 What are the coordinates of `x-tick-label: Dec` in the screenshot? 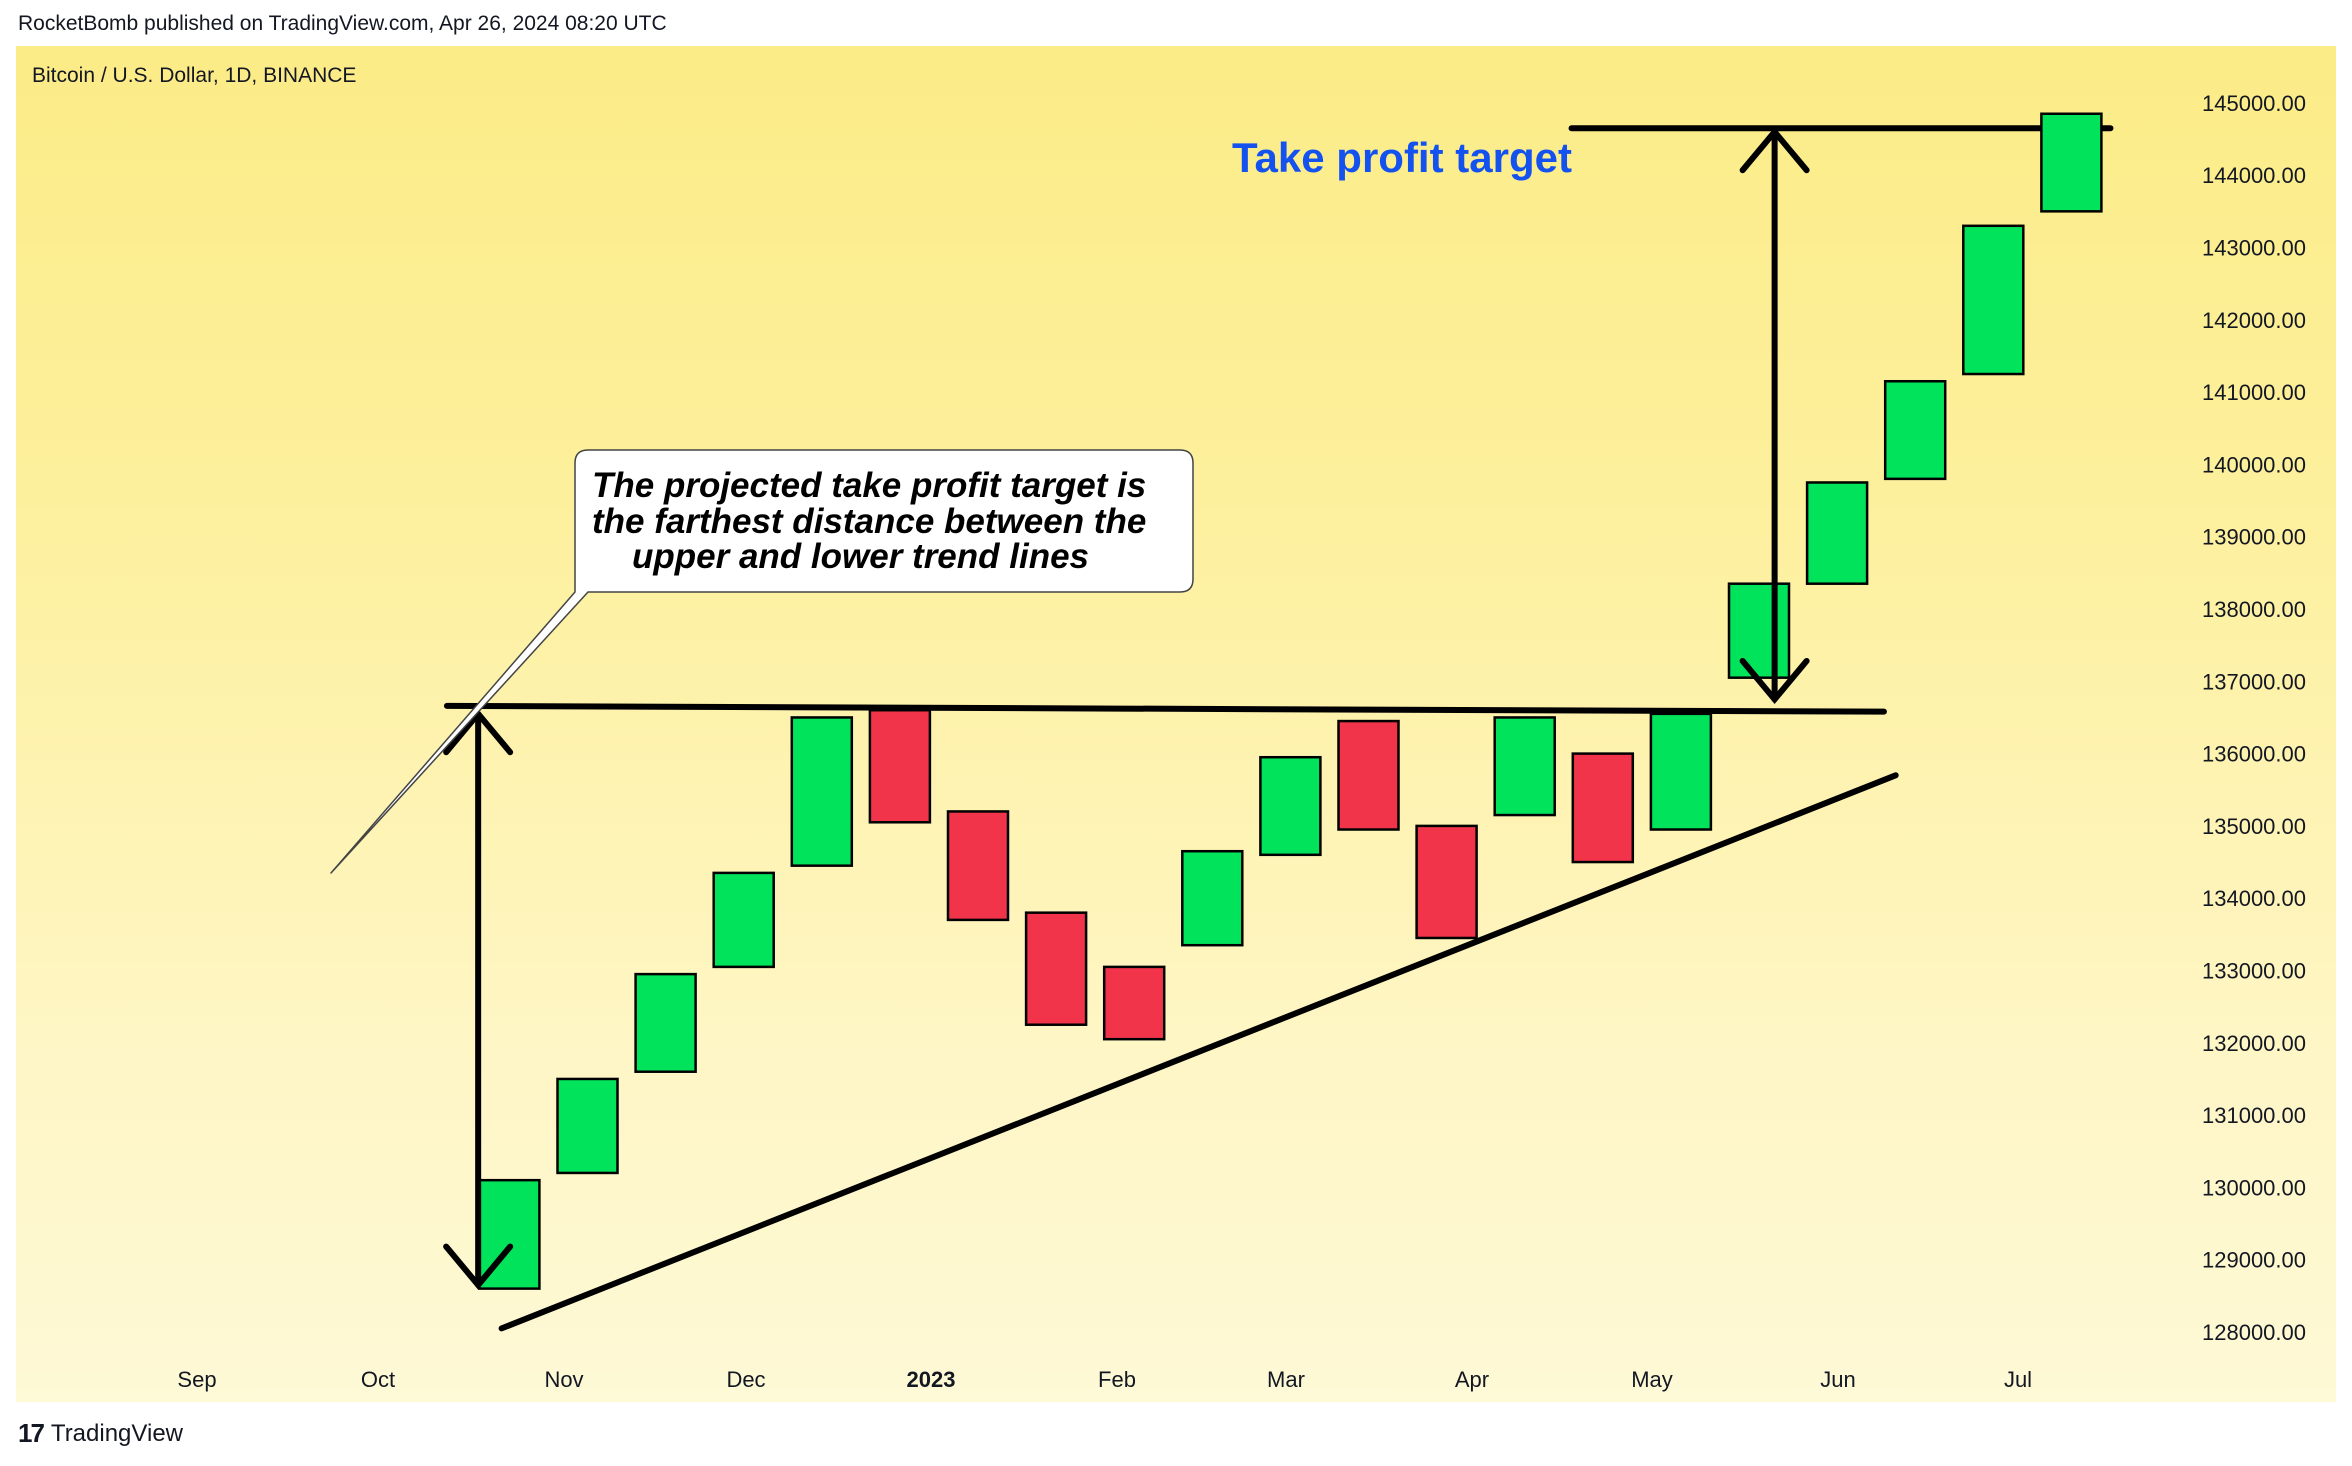 It's located at (745, 1379).